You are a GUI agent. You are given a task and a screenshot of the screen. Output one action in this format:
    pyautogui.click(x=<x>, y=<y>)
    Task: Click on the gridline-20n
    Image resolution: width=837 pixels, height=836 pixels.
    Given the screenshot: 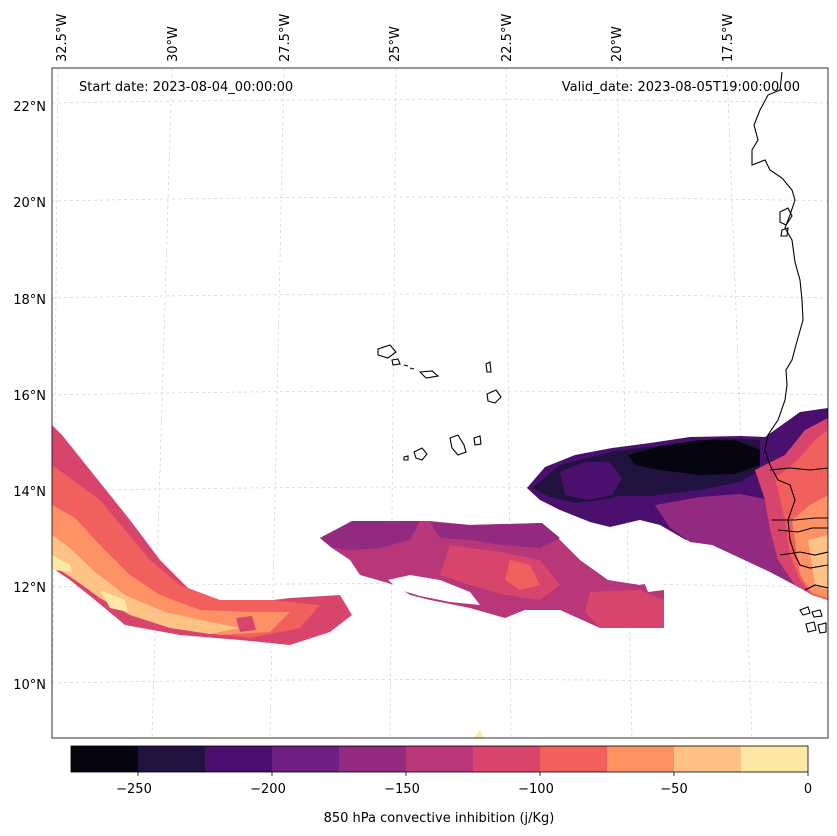 What is the action you would take?
    pyautogui.click(x=440, y=199)
    